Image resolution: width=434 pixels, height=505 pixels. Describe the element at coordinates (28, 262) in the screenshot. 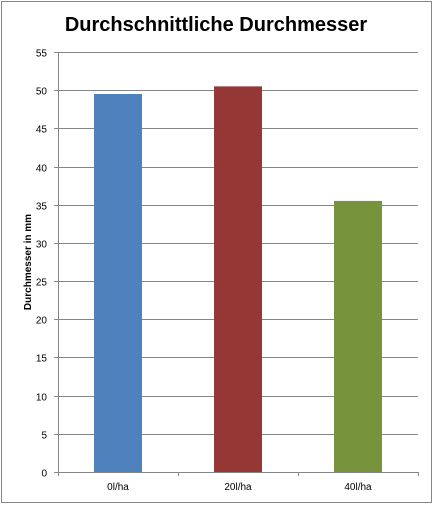

I see `y-axis-label: Durchmesser in mm` at that location.